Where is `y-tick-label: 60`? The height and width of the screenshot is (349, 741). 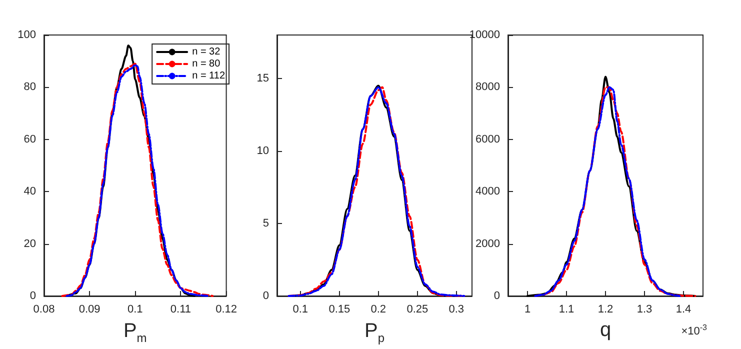
y-tick-label: 60 is located at coordinates (30, 139).